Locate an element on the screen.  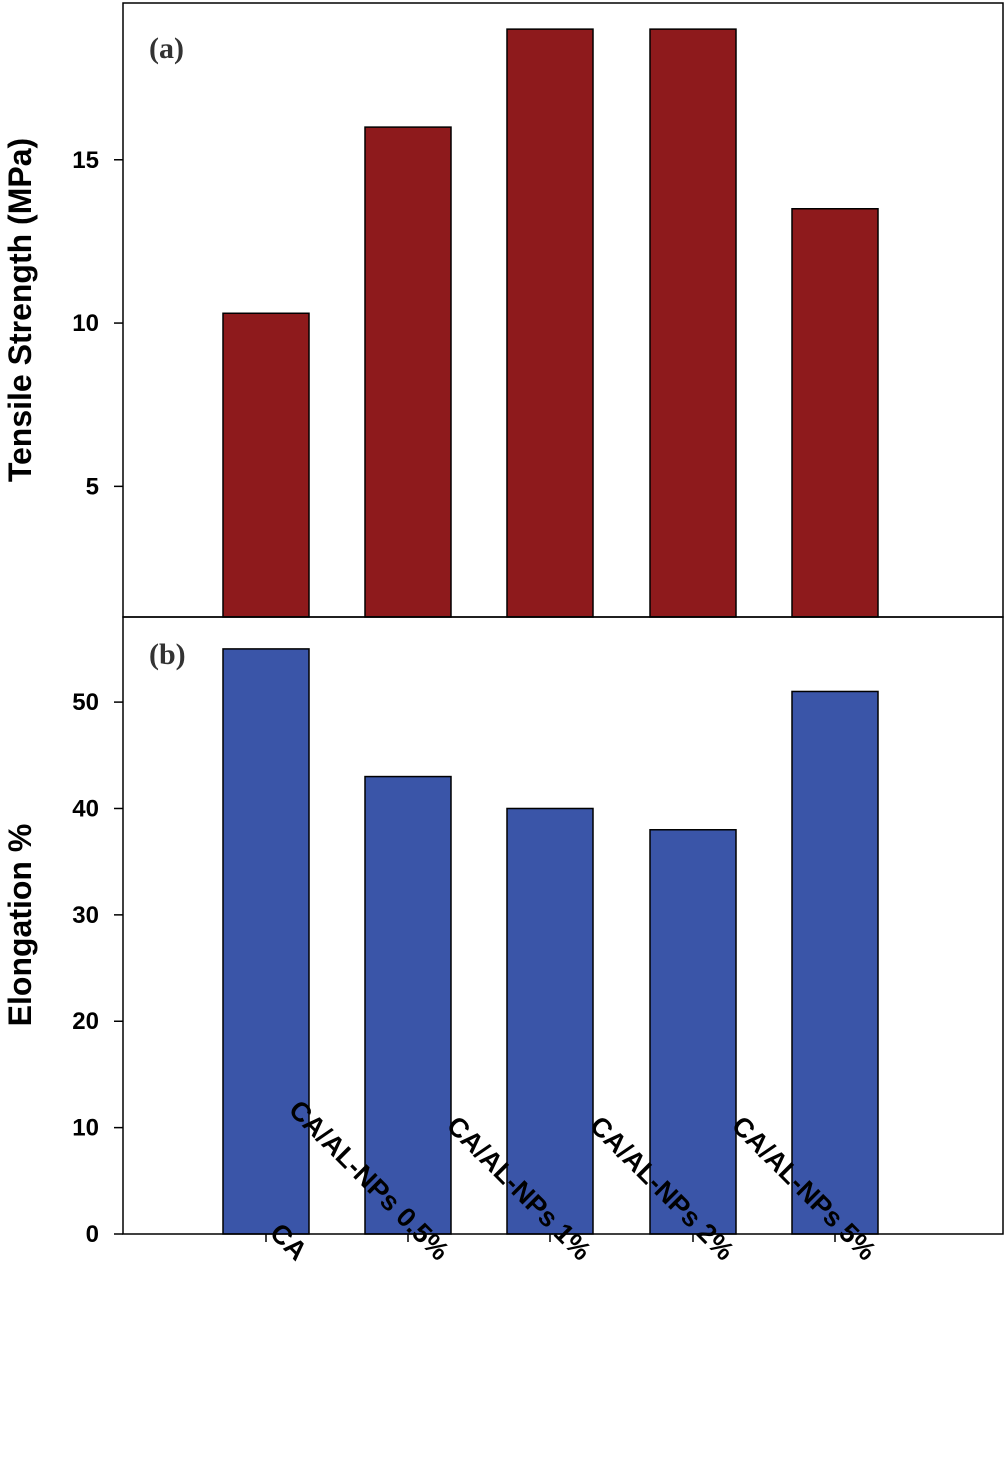
elongation-y-ticks: 0 10 20 30 40 50 is located at coordinates (97, 968).